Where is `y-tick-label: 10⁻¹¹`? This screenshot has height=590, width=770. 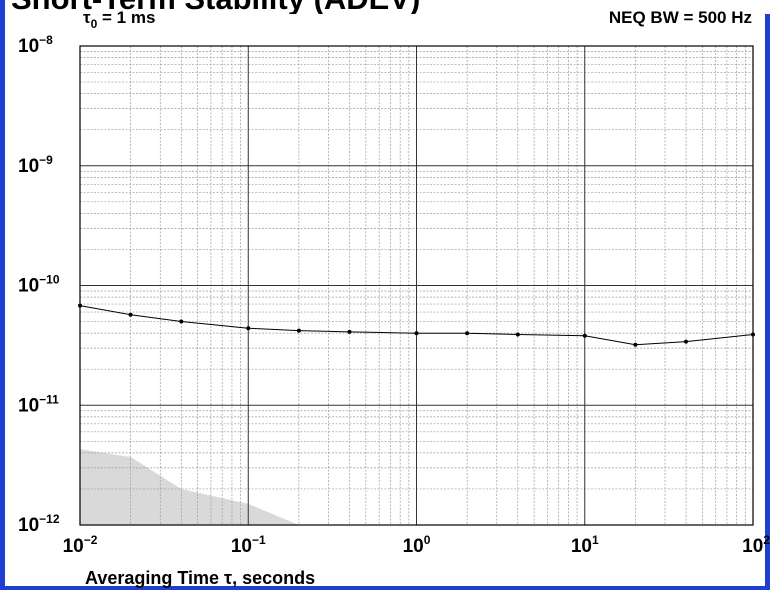 y-tick-label: 10⁻¹¹ is located at coordinates (38, 404).